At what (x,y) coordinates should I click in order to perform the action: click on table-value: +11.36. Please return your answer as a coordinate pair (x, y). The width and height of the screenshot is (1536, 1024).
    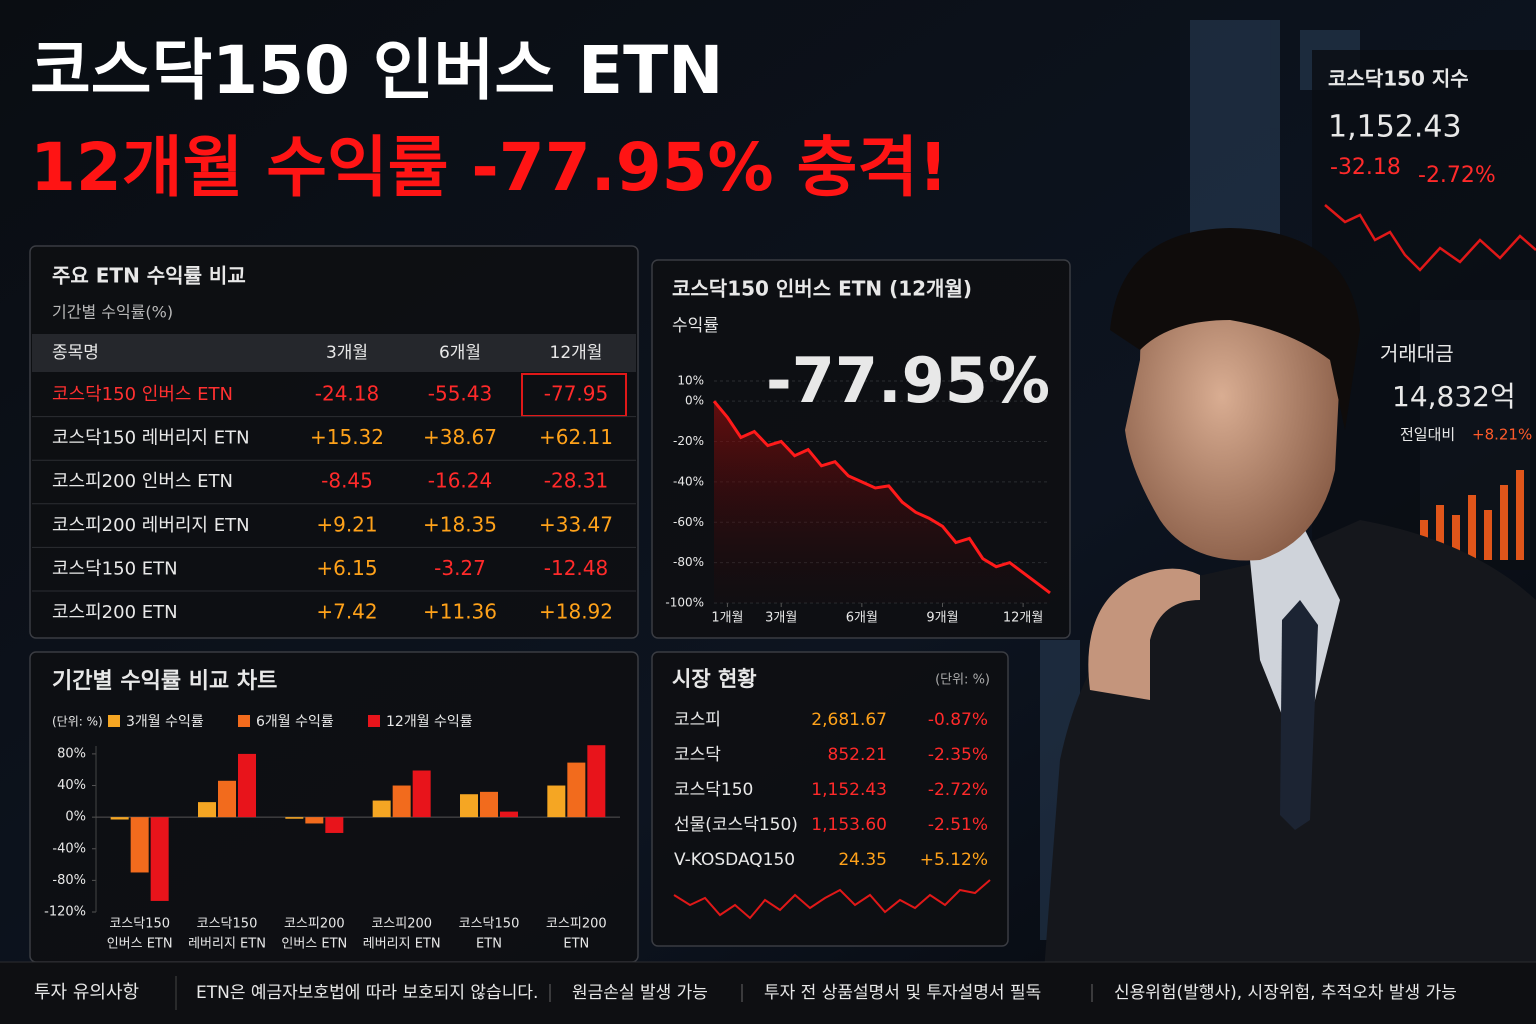
    Looking at the image, I should click on (460, 612).